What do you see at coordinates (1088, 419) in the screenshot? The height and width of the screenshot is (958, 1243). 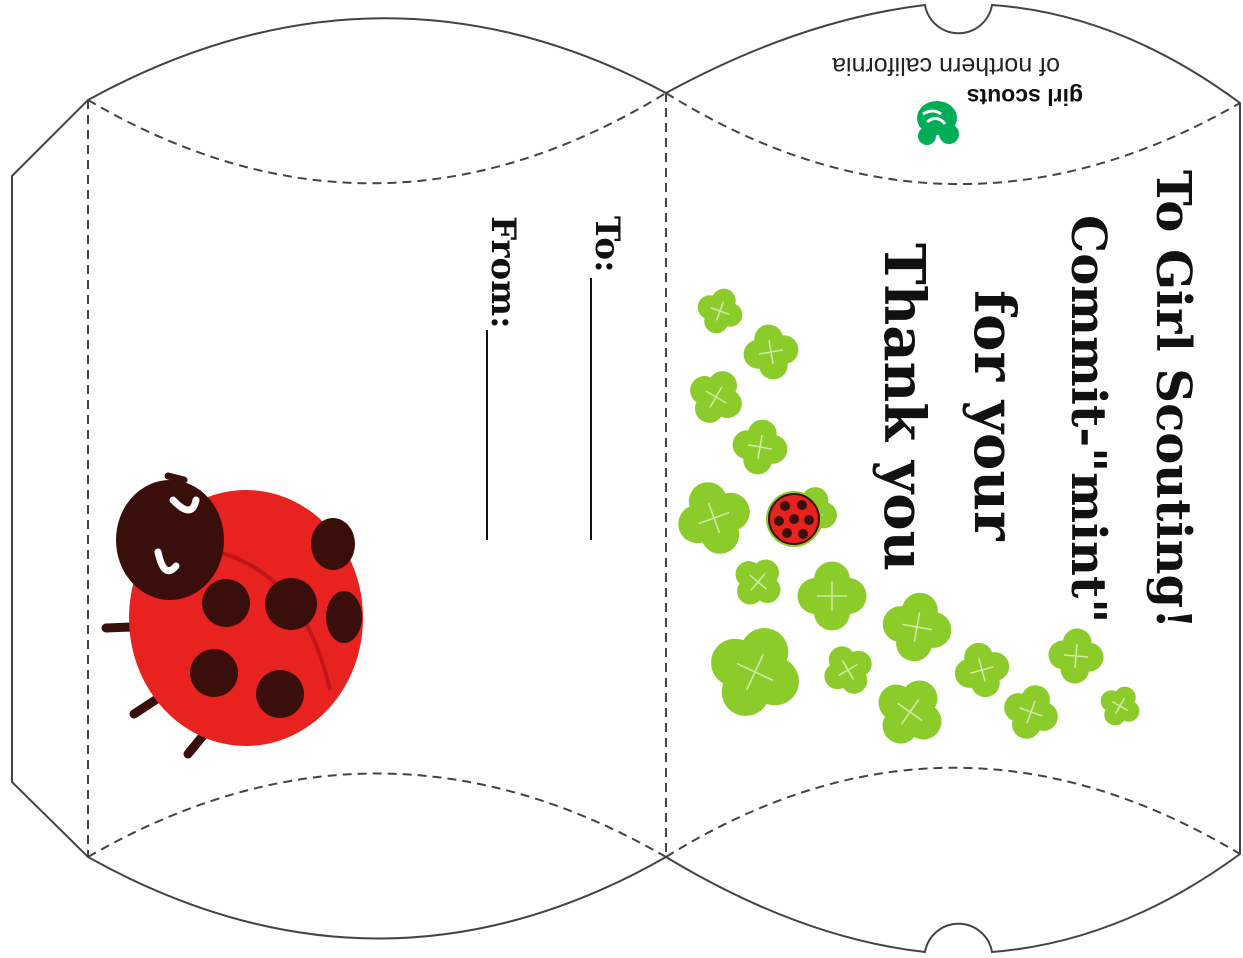 I see `headline-line-3: Commit-"mint"` at bounding box center [1088, 419].